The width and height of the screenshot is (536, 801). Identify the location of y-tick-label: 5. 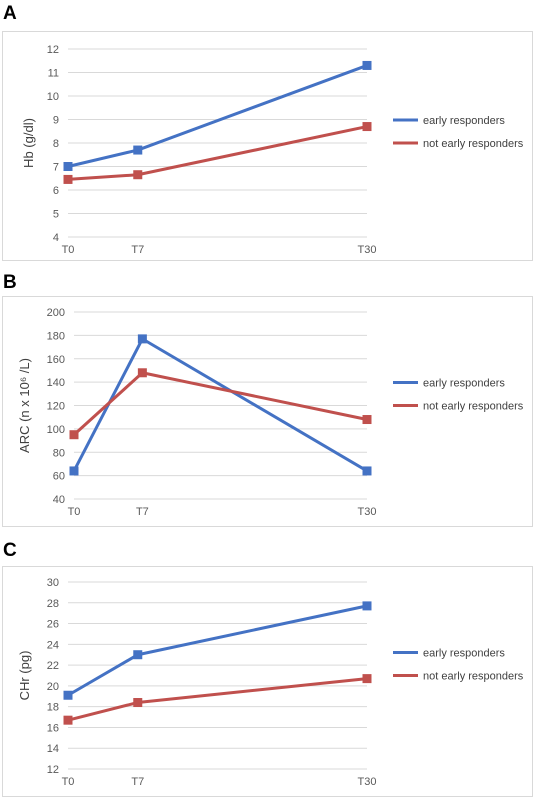
(56, 215).